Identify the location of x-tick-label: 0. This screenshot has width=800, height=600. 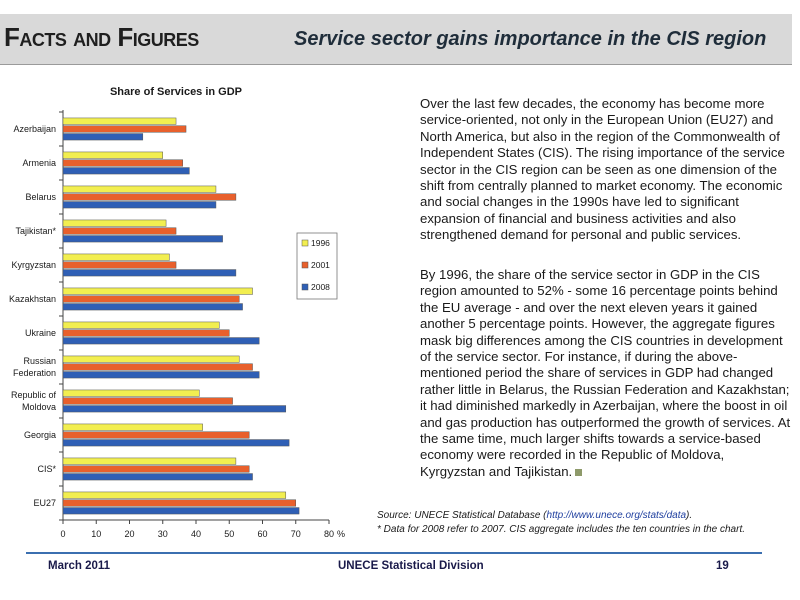
(62, 534).